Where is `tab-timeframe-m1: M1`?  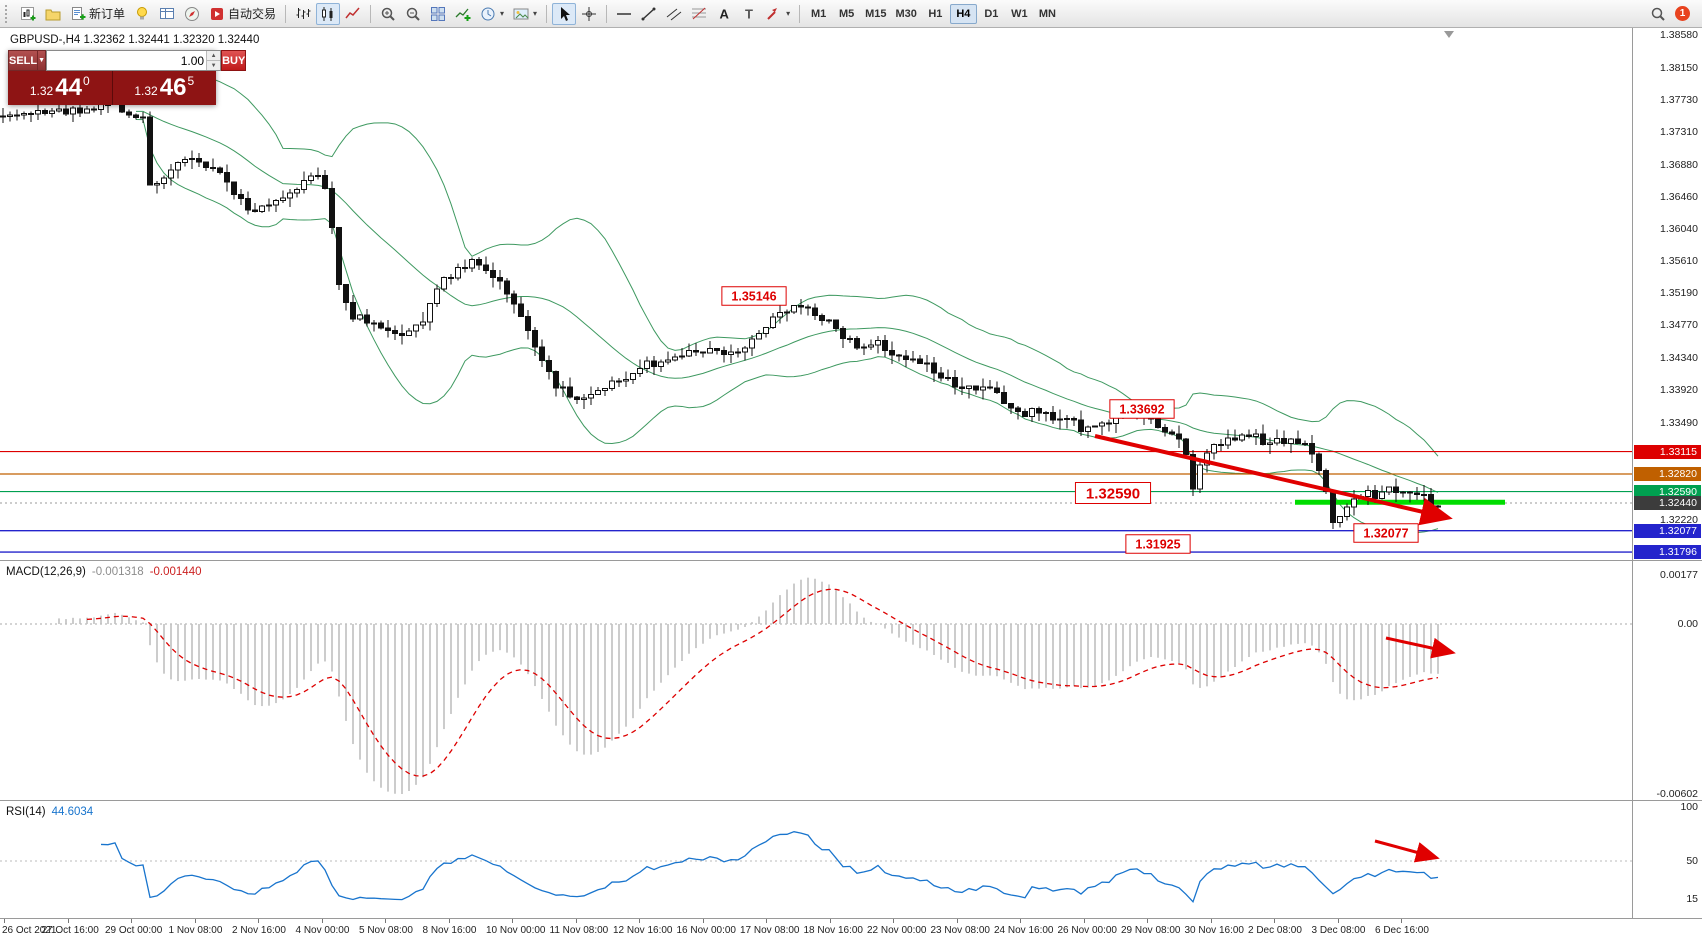
tab-timeframe-m1: M1 is located at coordinates (818, 14).